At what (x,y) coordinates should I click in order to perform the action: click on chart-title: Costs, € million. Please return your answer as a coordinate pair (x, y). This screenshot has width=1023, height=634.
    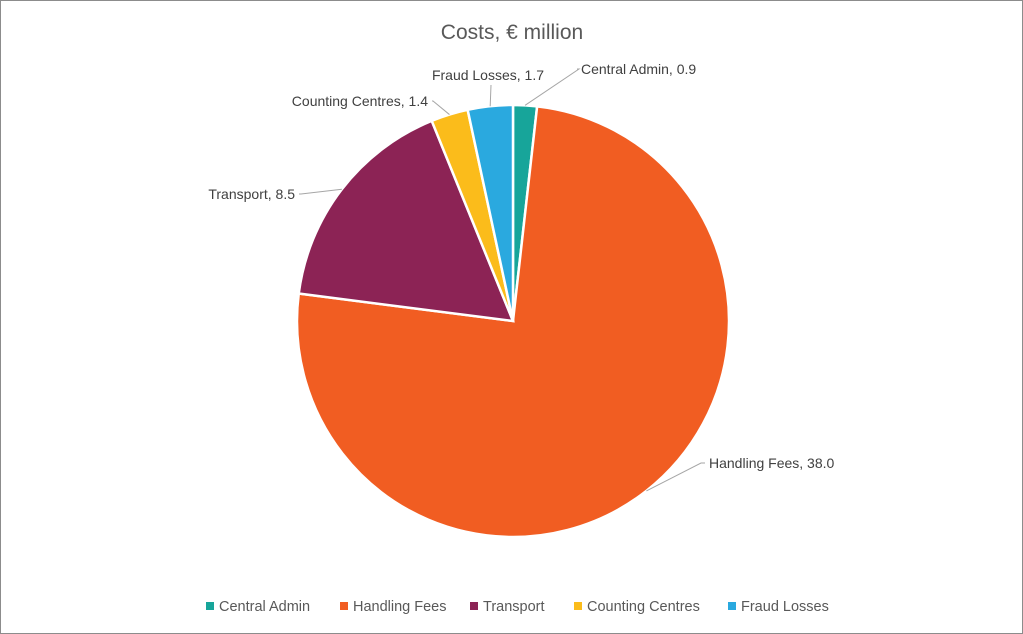
    Looking at the image, I should click on (512, 32).